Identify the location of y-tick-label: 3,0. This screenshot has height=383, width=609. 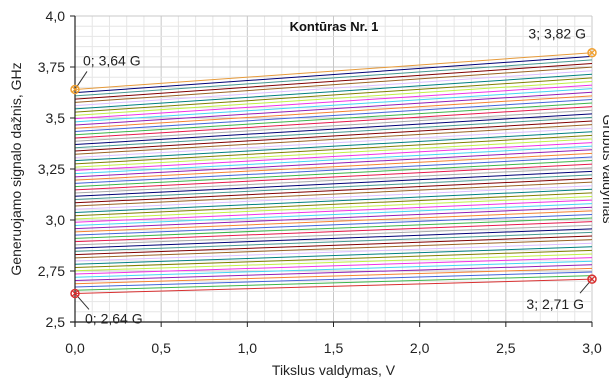
(56, 220).